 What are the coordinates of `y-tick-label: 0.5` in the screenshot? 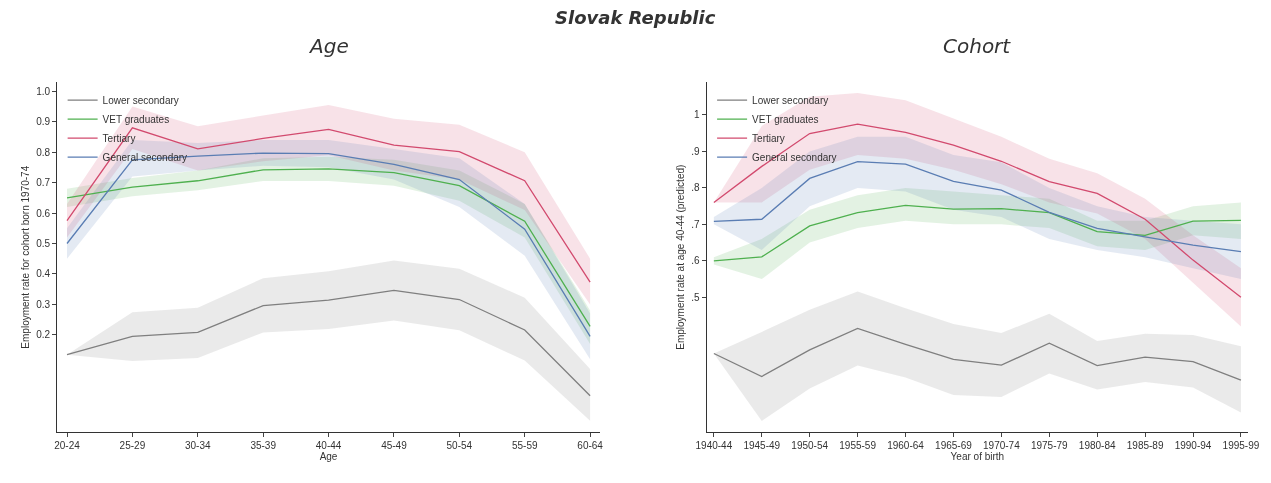 It's located at (43, 243).